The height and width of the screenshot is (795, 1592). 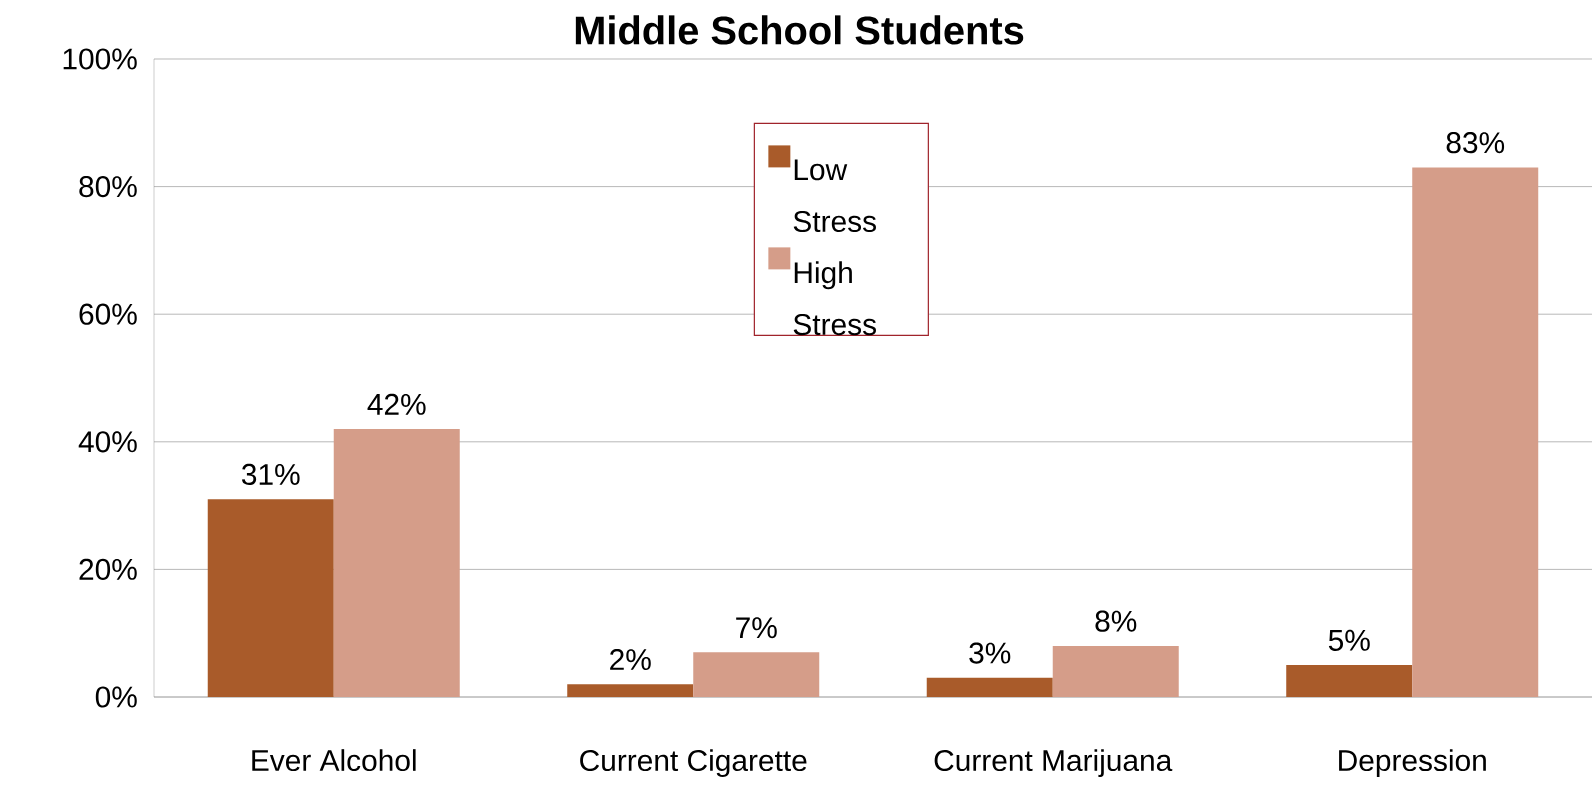 What do you see at coordinates (756, 628) in the screenshot?
I see `data-label: 7%` at bounding box center [756, 628].